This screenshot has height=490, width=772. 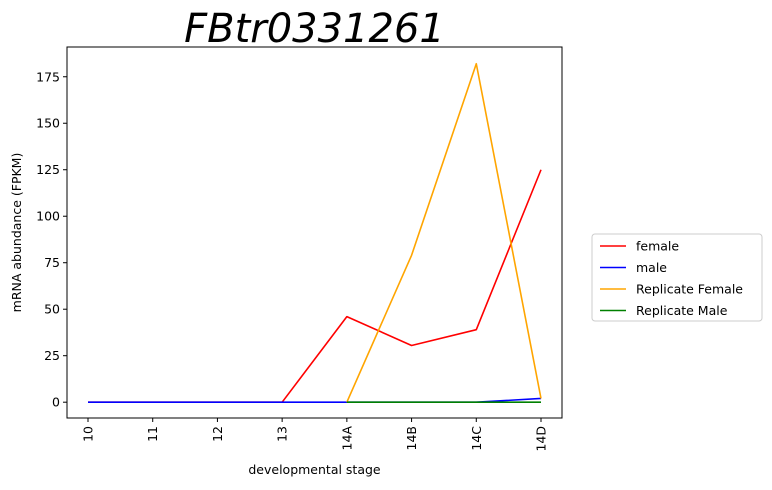 I want to click on legend-label: Replicate Female, so click(x=689, y=289).